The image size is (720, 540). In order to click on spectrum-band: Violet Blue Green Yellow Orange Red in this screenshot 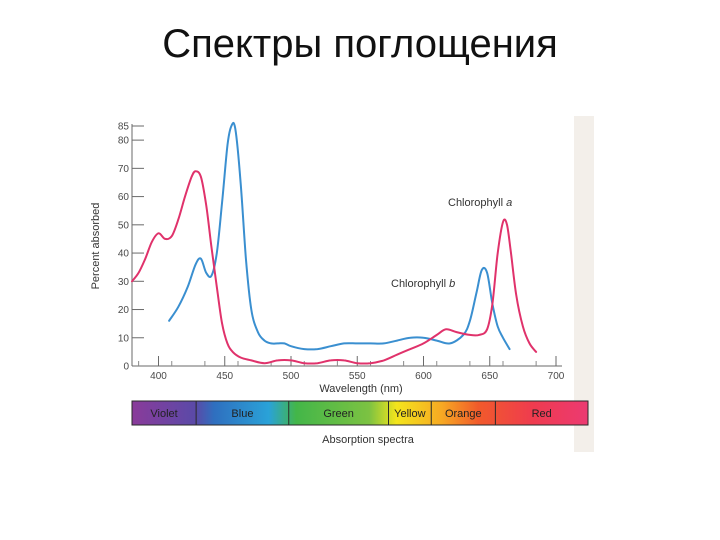, I will do `click(360, 413)`.